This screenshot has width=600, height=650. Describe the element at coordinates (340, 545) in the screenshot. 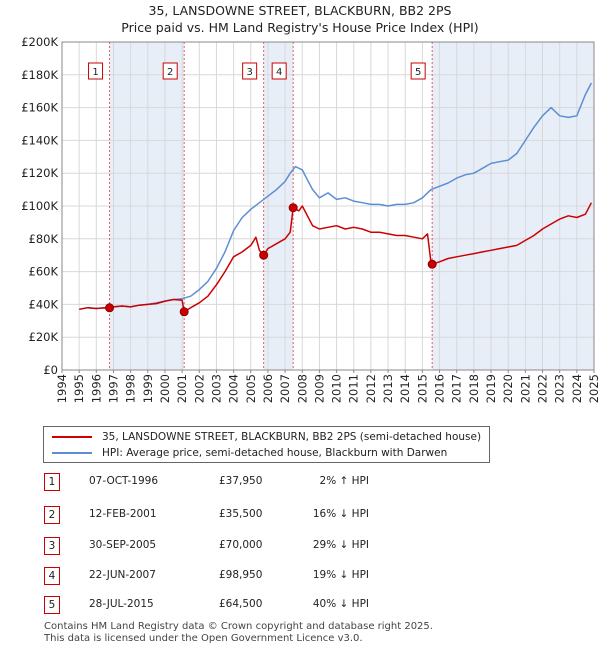

I see `transaction-hpi: 29% ↓ HPI` at that location.